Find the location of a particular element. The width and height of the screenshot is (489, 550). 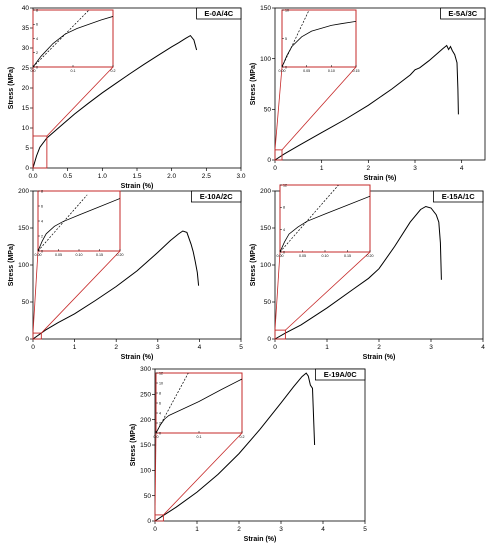

inset-y-tick-label: 2 is located at coordinates (42, 236).